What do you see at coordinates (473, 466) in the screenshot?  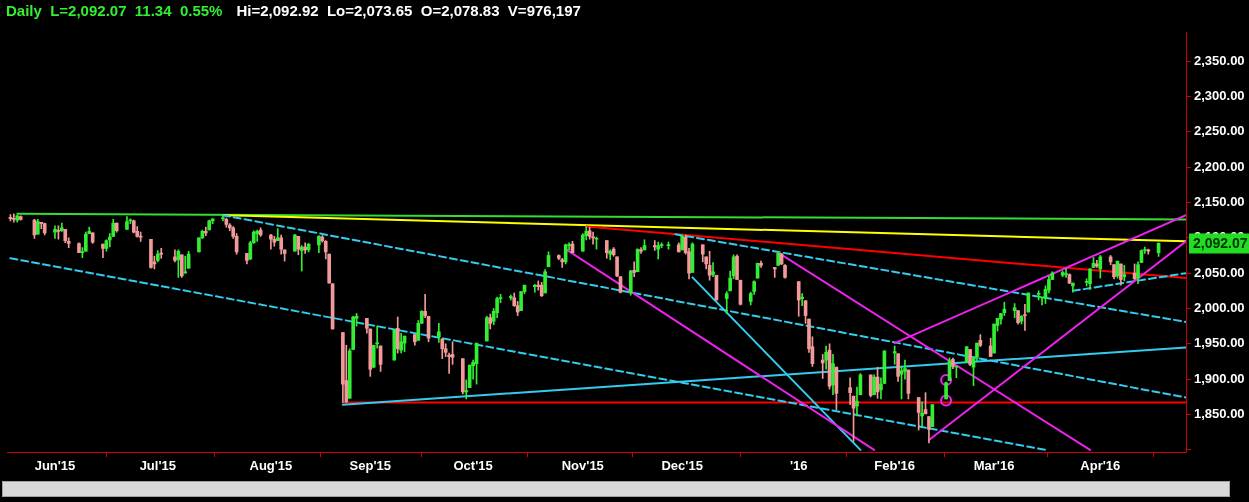 I see `x-tick-label: Oct'15` at bounding box center [473, 466].